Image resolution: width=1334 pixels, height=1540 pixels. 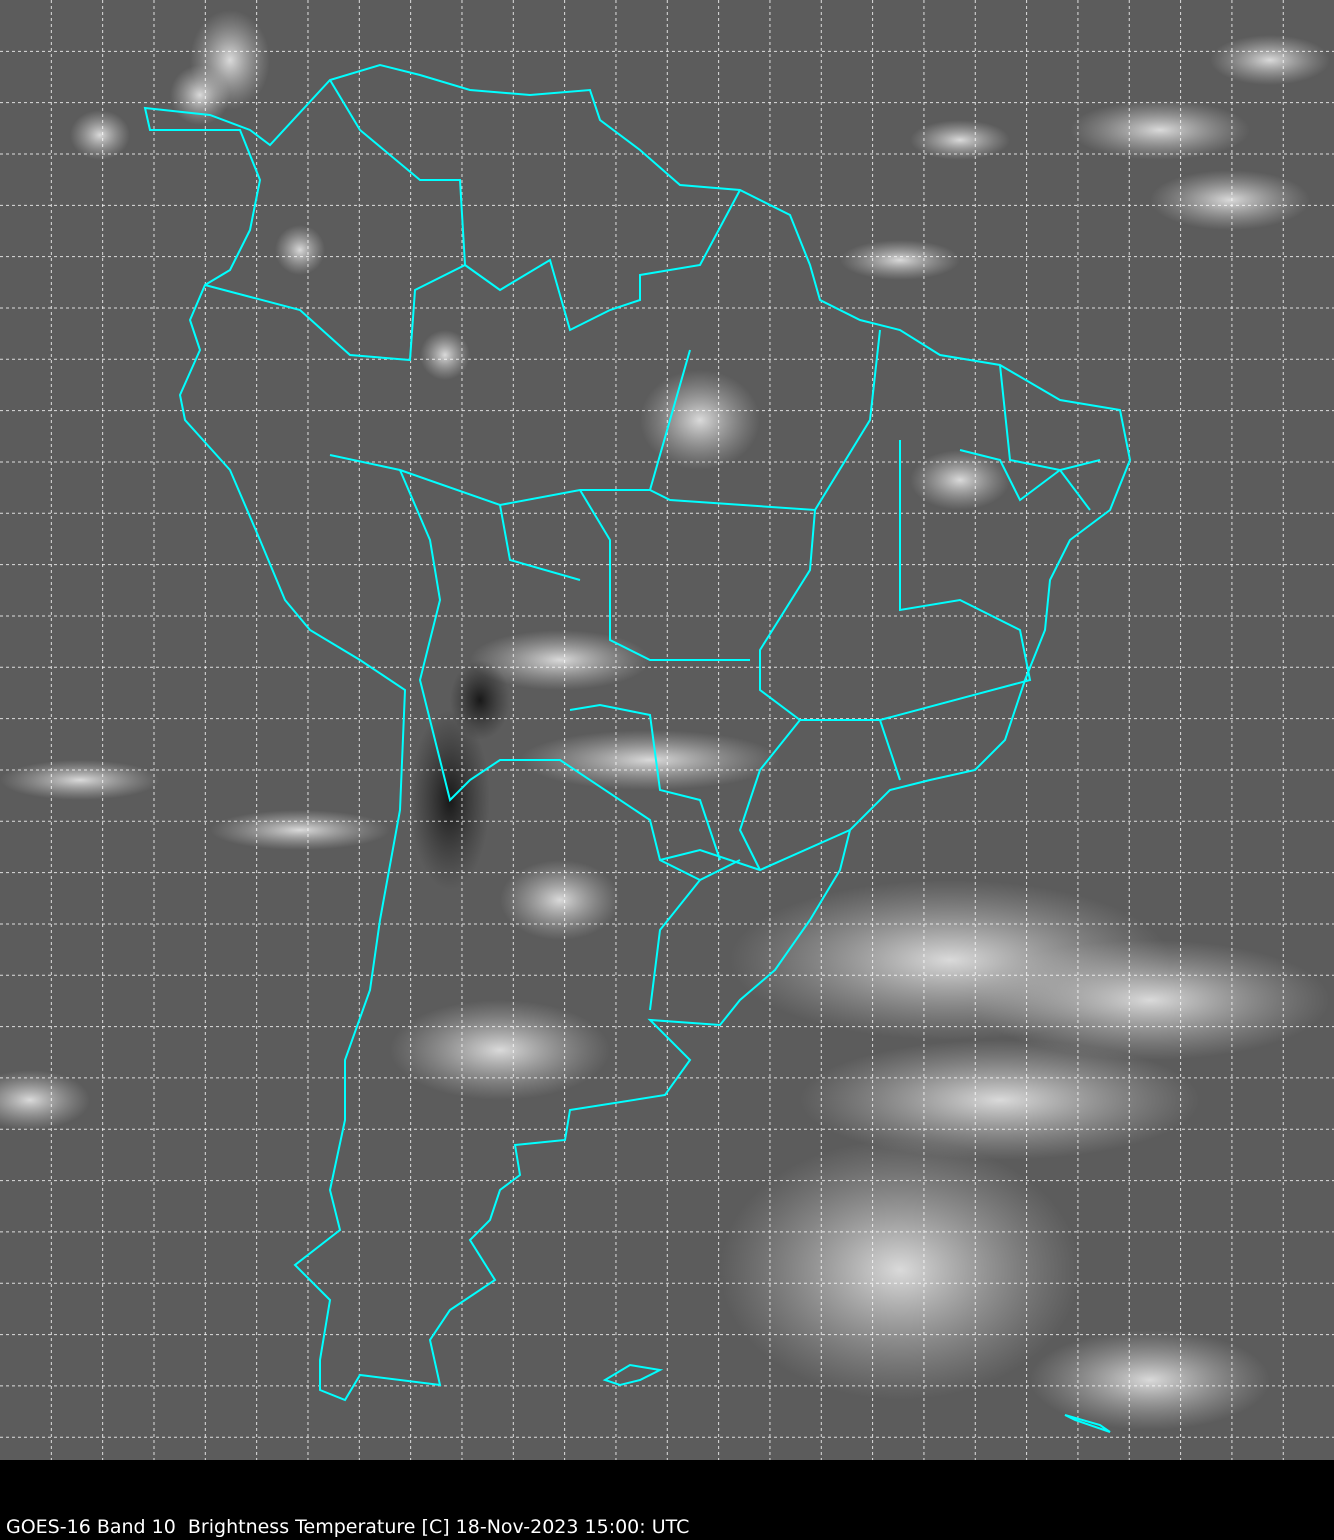 I want to click on falkland-islands-outline, so click(x=633, y=1375).